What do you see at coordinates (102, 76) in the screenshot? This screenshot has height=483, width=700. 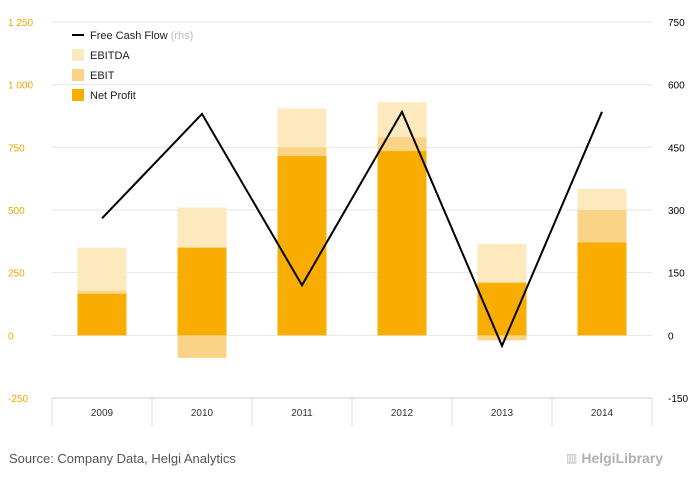 I see `legend-label: EBIT` at bounding box center [102, 76].